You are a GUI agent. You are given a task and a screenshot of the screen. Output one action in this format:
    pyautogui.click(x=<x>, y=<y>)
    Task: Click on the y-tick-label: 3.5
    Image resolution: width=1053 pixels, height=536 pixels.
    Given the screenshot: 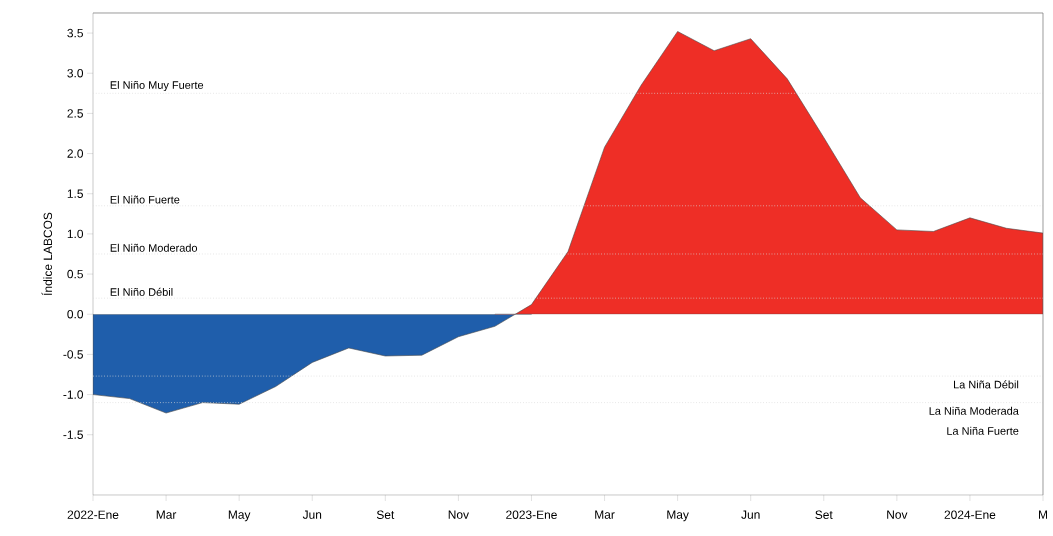 What is the action you would take?
    pyautogui.click(x=75, y=33)
    